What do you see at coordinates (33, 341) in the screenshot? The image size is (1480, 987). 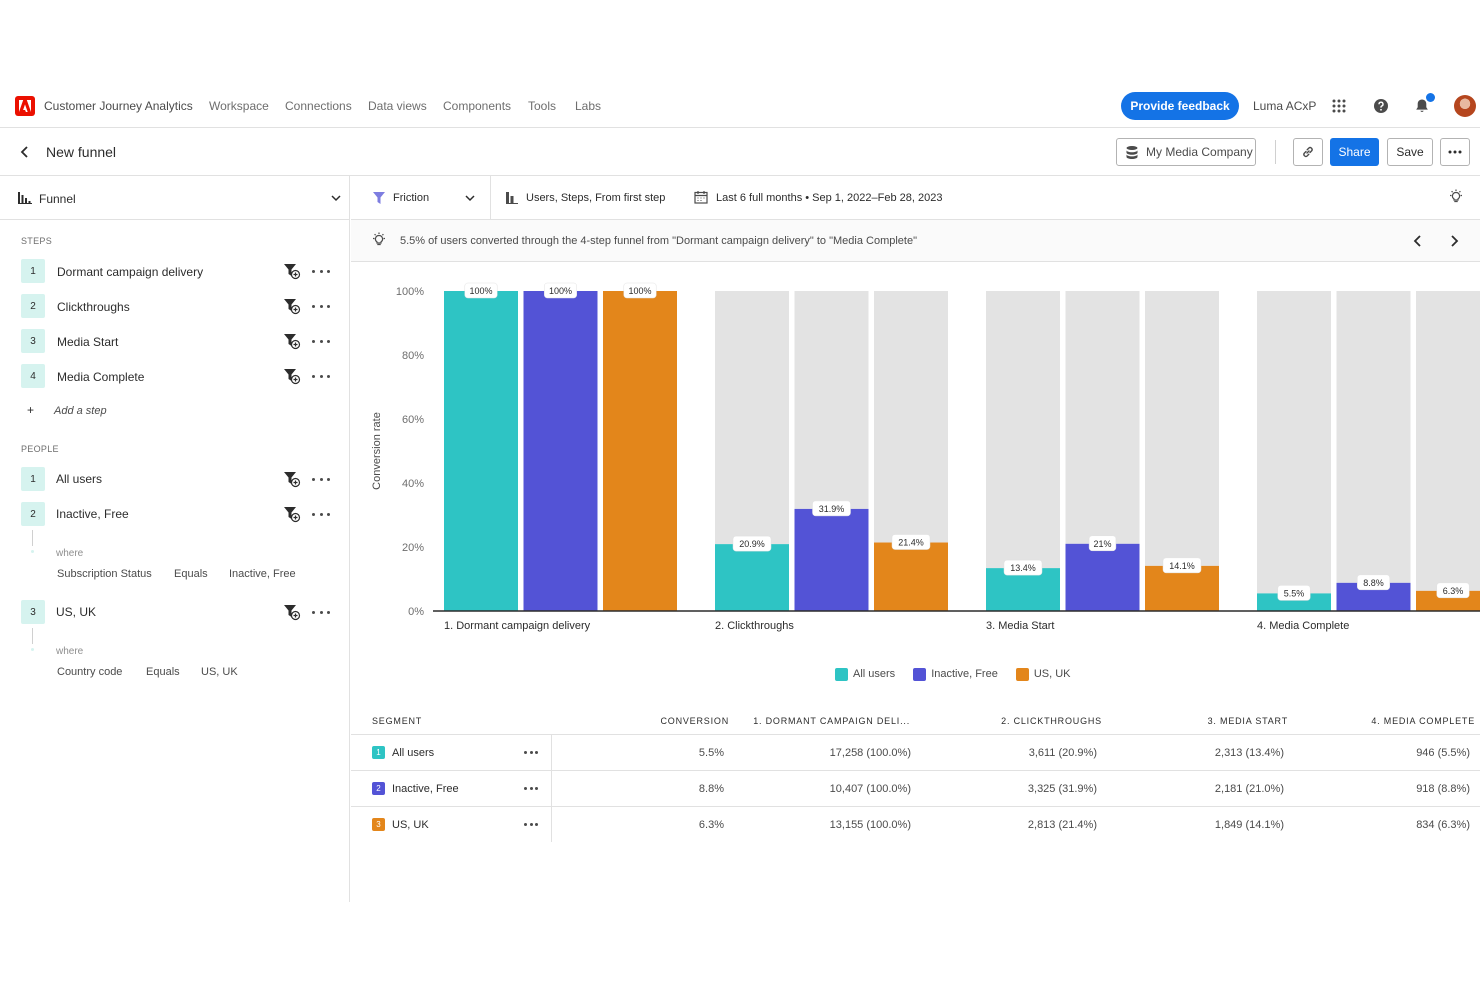 I see `step-number-badge: 3` at bounding box center [33, 341].